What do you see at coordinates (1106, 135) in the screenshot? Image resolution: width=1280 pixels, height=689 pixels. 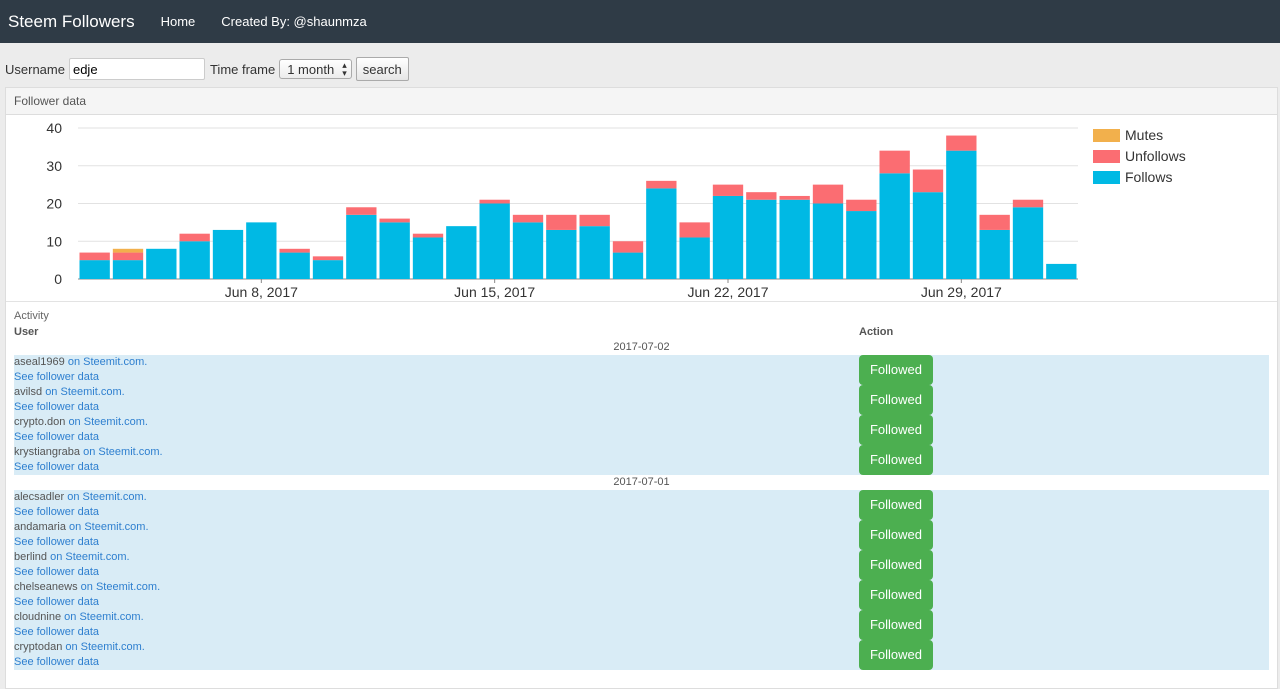 I see `legend-swatch-mutes` at bounding box center [1106, 135].